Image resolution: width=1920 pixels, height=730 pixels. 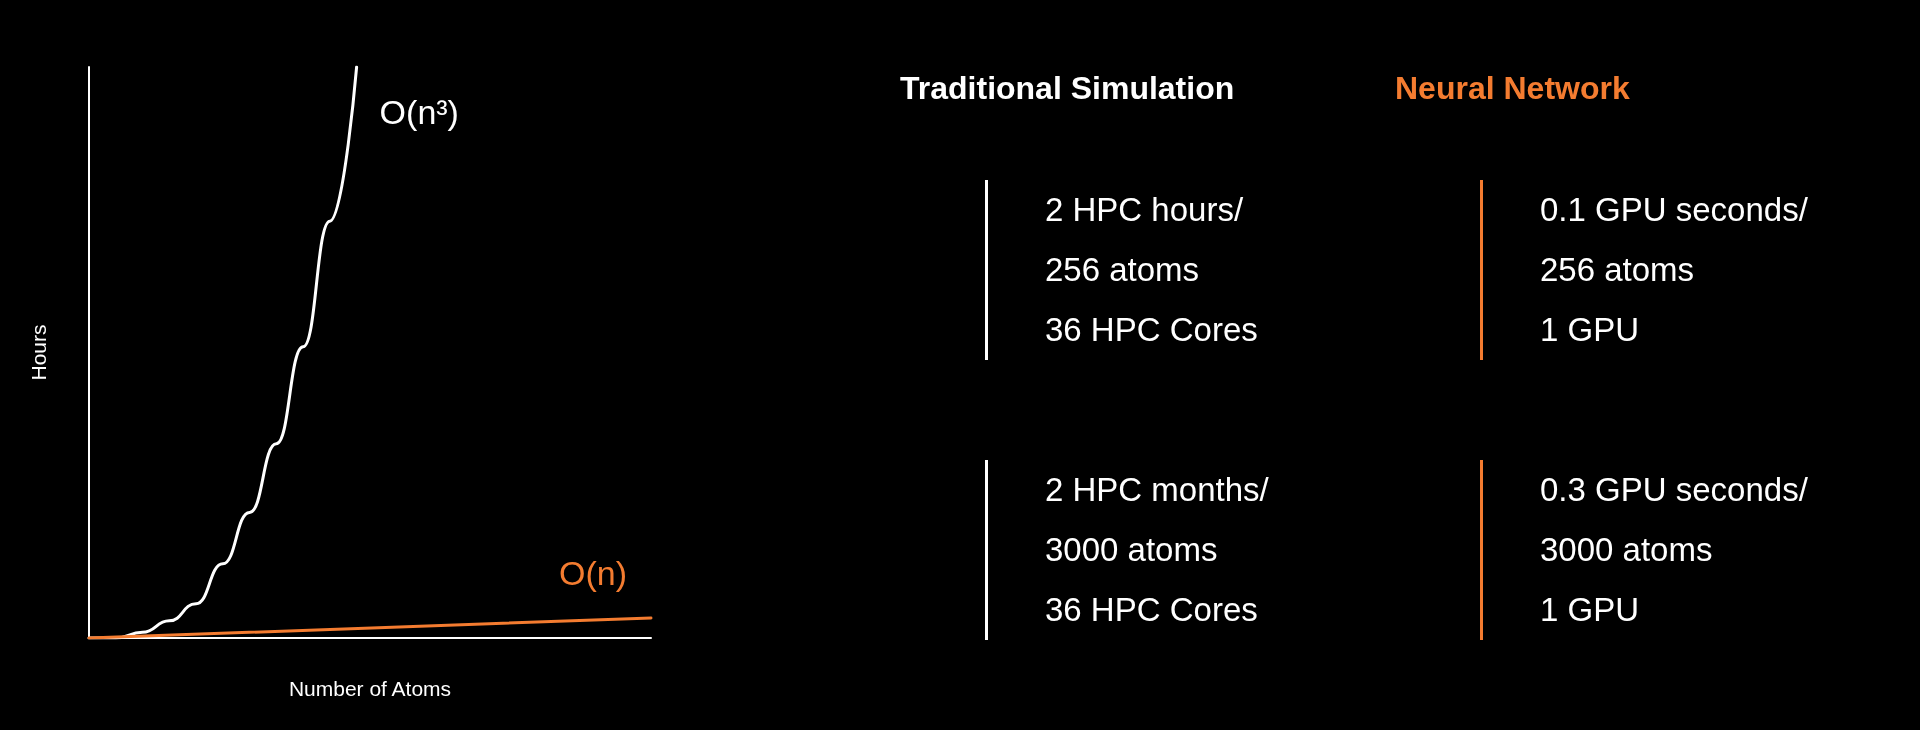 I want to click on text: 2 HPC months/, so click(x=1157, y=490).